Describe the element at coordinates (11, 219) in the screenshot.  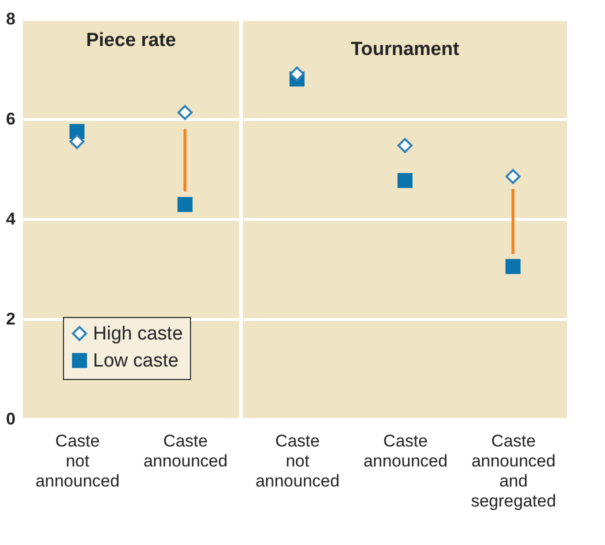
I see `y-tick-label: 4` at that location.